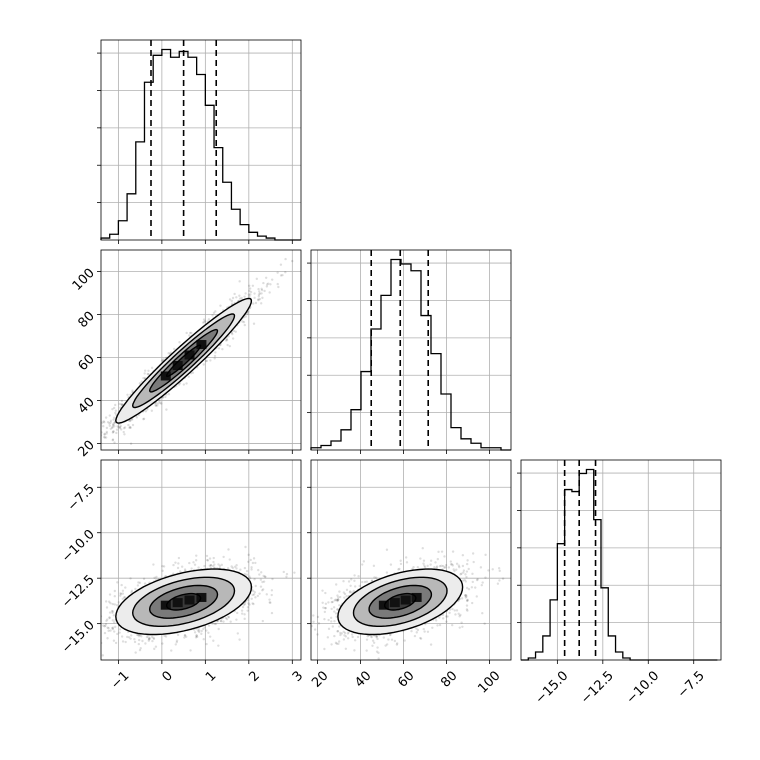 The height and width of the screenshot is (760, 760). I want to click on y-tick-label: 20, so click(87, 449).